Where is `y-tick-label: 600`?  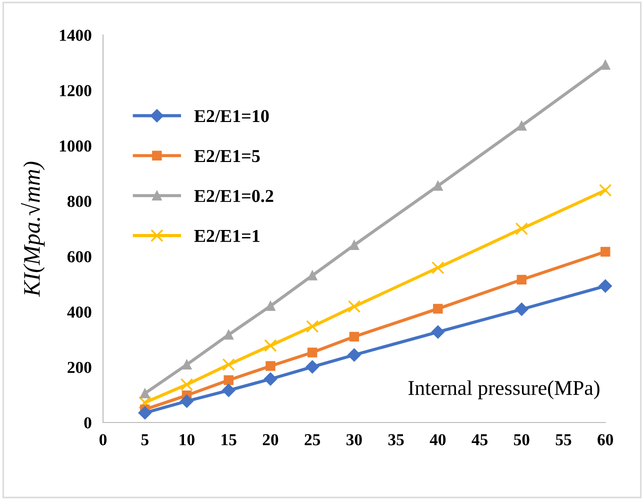 y-tick-label: 600 is located at coordinates (80, 256).